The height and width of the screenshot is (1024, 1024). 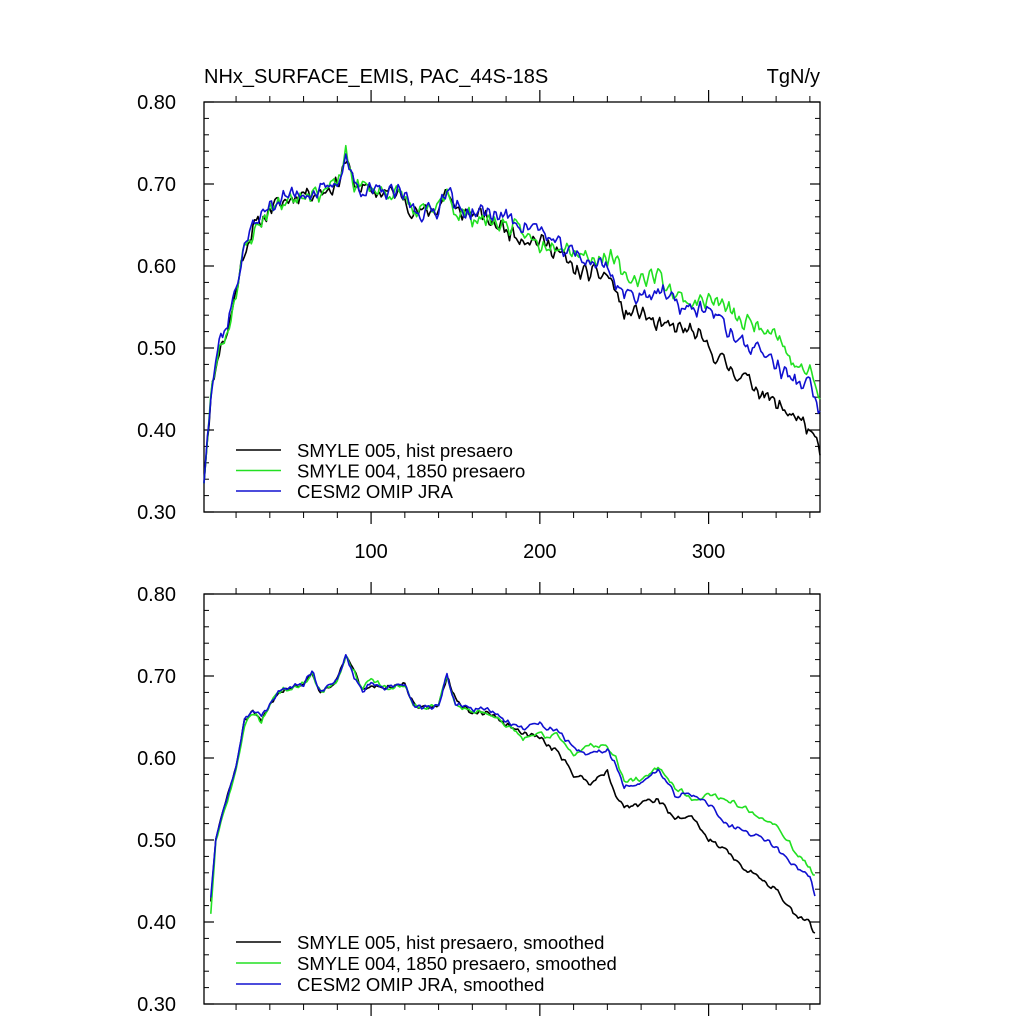 I want to click on legend-label: CESM2 OMIP JRA, smoothed, so click(x=420, y=984).